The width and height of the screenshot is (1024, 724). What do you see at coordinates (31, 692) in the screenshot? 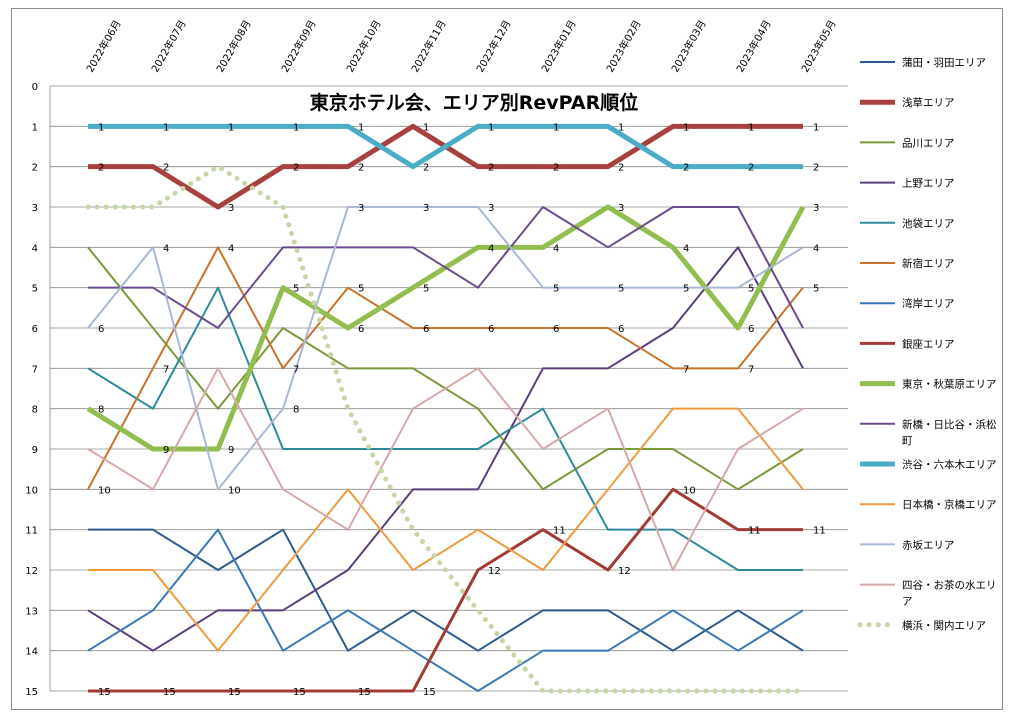
I see `y-tick-label: 15` at bounding box center [31, 692].